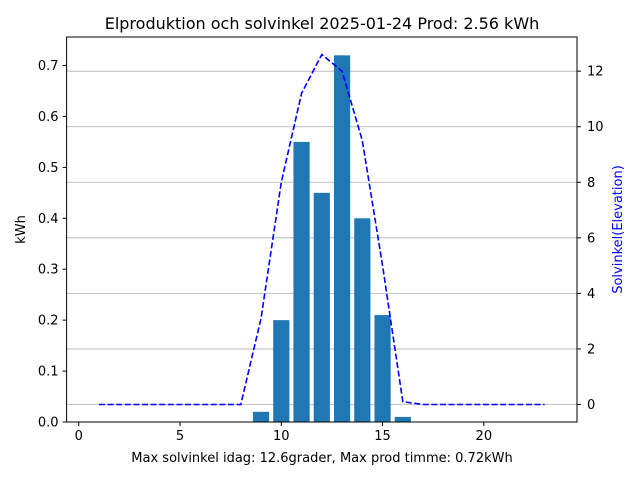  What do you see at coordinates (180, 436) in the screenshot?
I see `x-tick-label: 5` at bounding box center [180, 436].